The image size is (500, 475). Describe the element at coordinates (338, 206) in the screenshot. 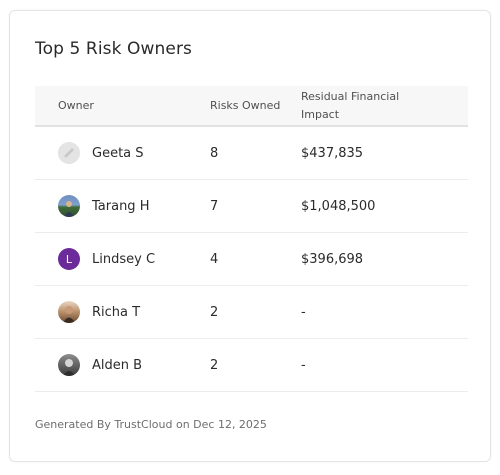

I see `impact-cell: $1,048,500` at that location.